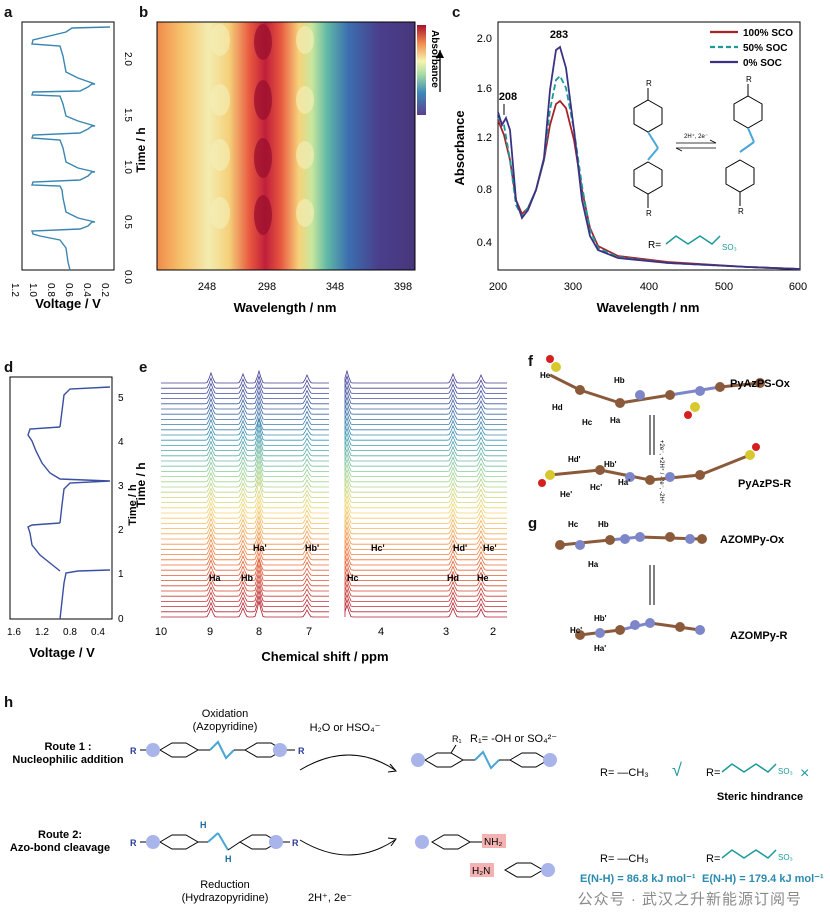  What do you see at coordinates (260, 548) in the screenshot?
I see `peak-label-ha-prime: Ha'` at bounding box center [260, 548].